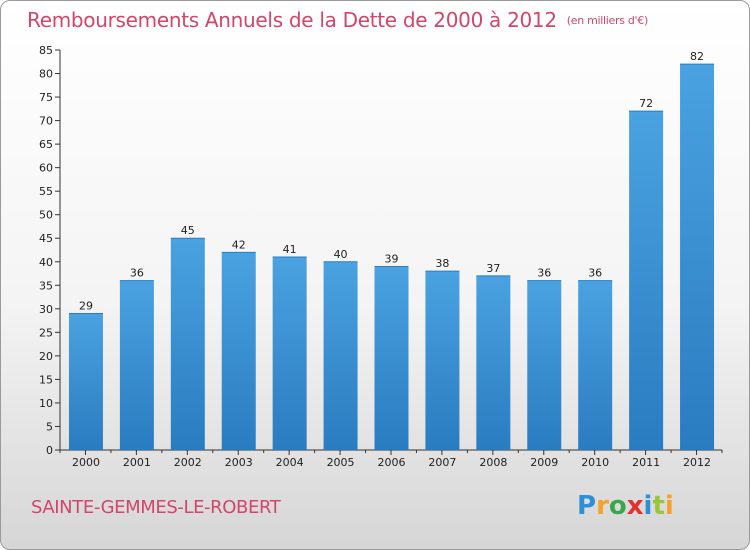  I want to click on x-tick-label: 2002, so click(188, 462).